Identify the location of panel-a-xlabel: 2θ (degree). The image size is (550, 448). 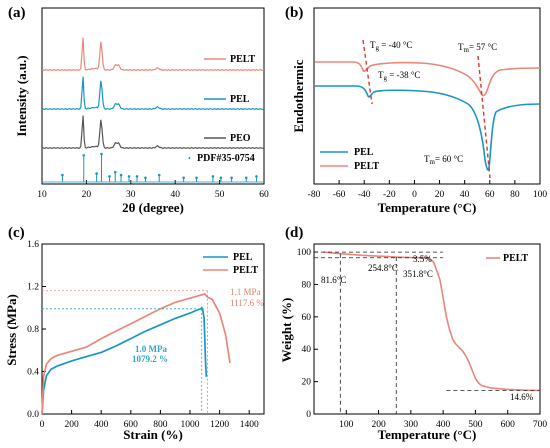
(153, 207).